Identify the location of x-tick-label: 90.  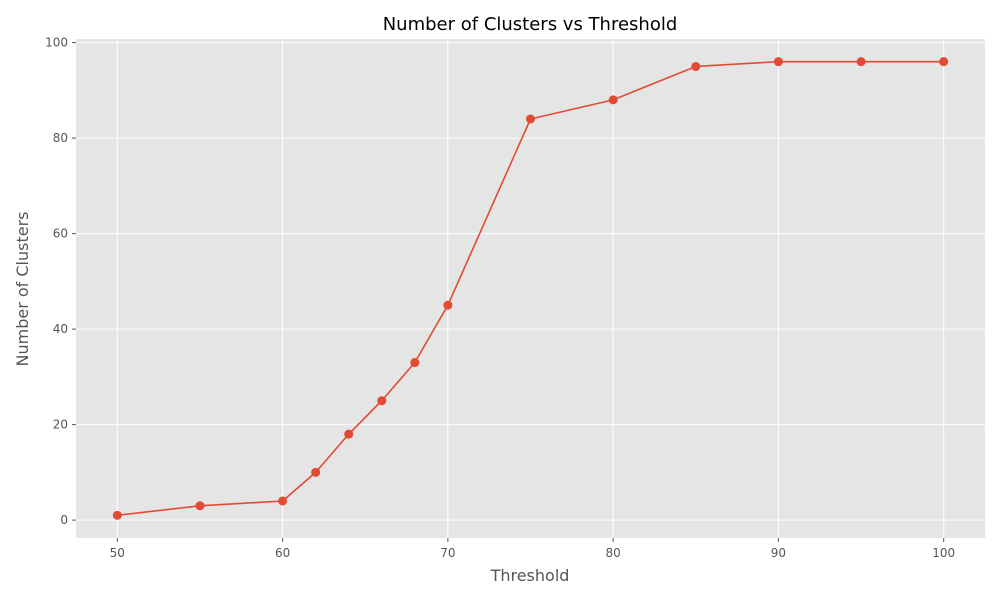
(778, 553).